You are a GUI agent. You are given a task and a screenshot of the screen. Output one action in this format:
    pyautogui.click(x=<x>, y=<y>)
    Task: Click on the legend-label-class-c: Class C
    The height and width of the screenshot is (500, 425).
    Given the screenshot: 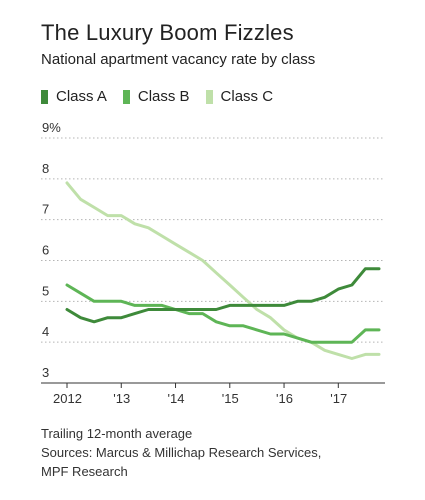 What is the action you would take?
    pyautogui.click(x=247, y=96)
    